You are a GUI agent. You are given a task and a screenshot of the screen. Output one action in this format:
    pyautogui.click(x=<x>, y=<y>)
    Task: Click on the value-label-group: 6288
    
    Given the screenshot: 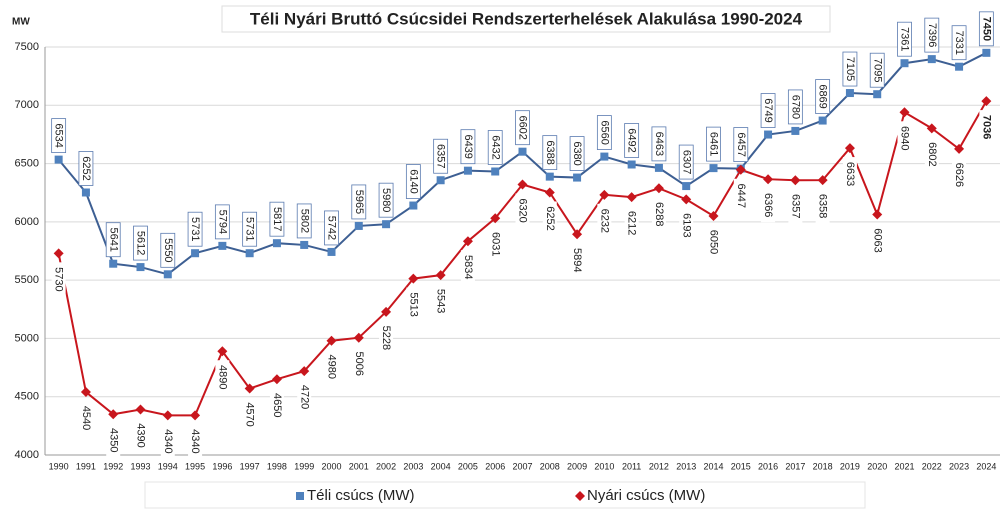 What is the action you would take?
    pyautogui.click(x=658, y=214)
    